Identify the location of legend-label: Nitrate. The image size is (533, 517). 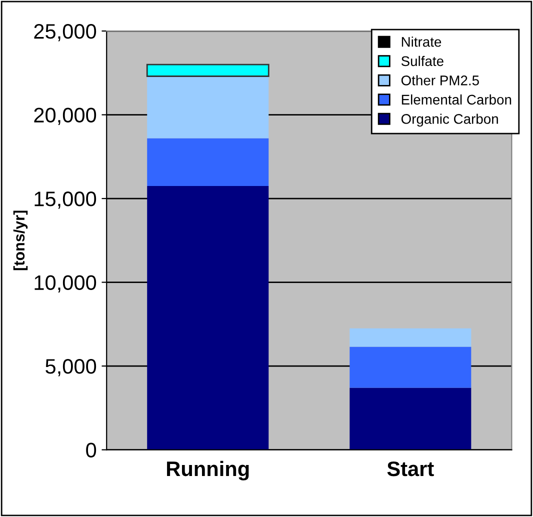
(422, 41).